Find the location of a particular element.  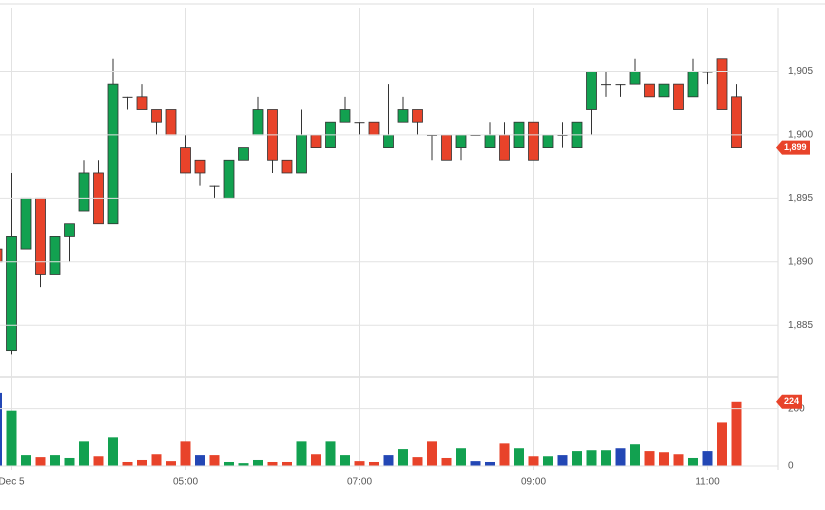

y-tick-label: 1,900 is located at coordinates (800, 135).